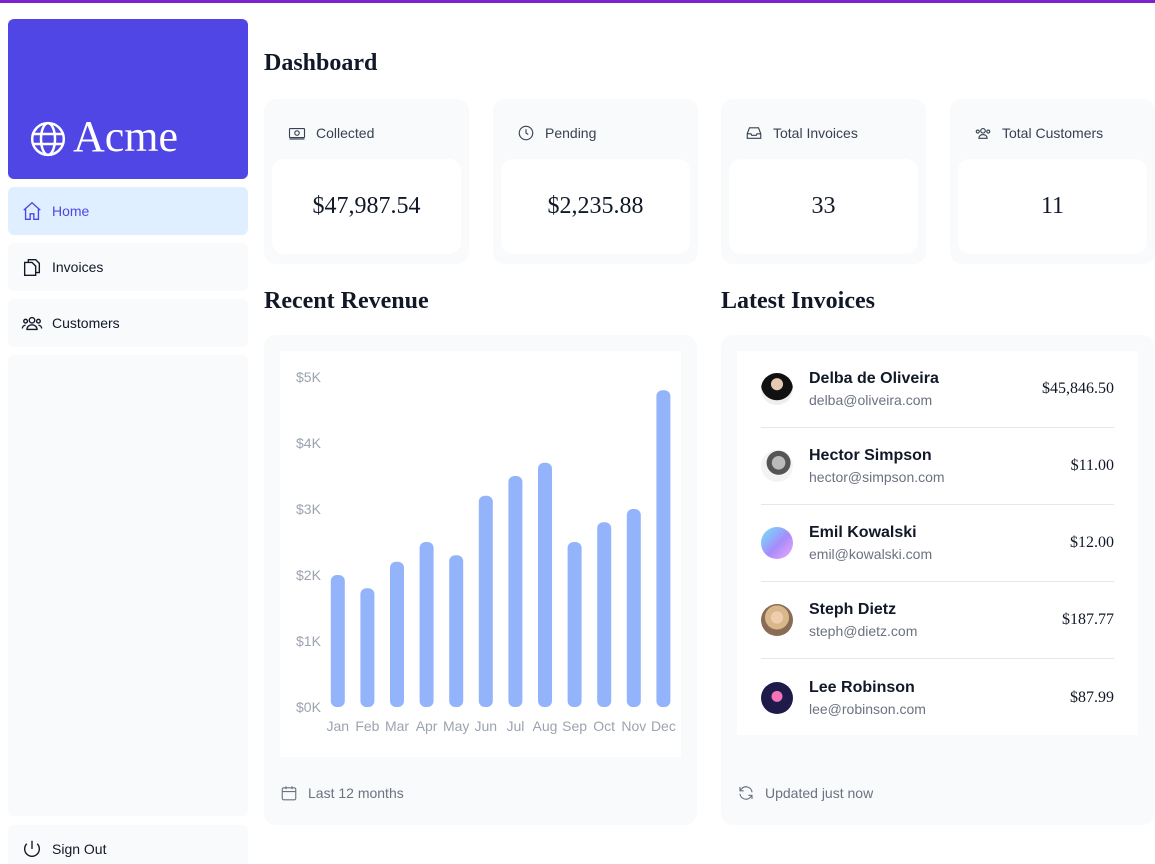 The width and height of the screenshot is (1155, 864). What do you see at coordinates (78, 267) in the screenshot?
I see `sidebar-item-label: Invoices` at bounding box center [78, 267].